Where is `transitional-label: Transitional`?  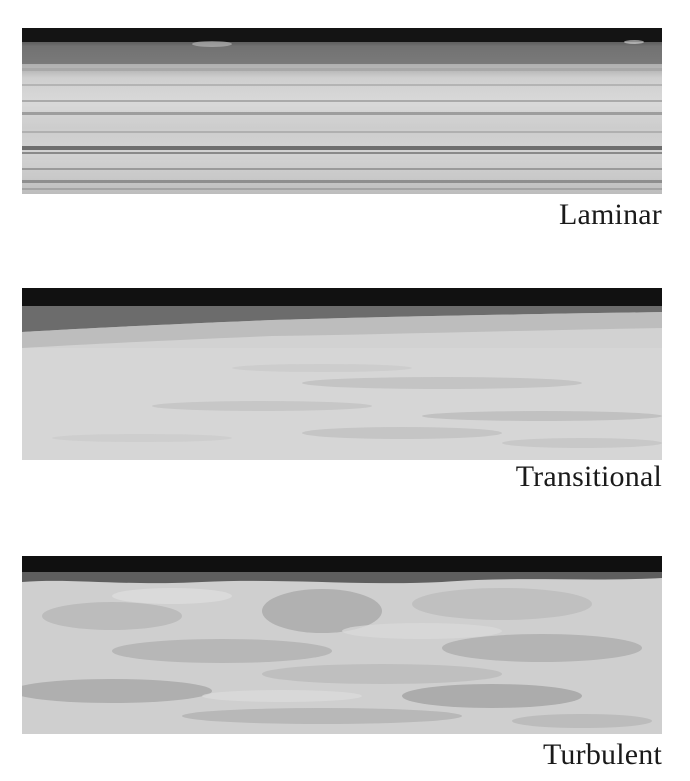 transitional-label: Transitional is located at coordinates (588, 476).